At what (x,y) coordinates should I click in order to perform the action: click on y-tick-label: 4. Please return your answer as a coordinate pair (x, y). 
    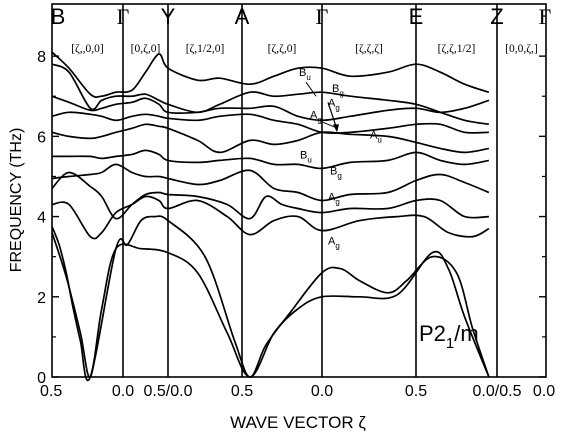
    Looking at the image, I should click on (41, 218).